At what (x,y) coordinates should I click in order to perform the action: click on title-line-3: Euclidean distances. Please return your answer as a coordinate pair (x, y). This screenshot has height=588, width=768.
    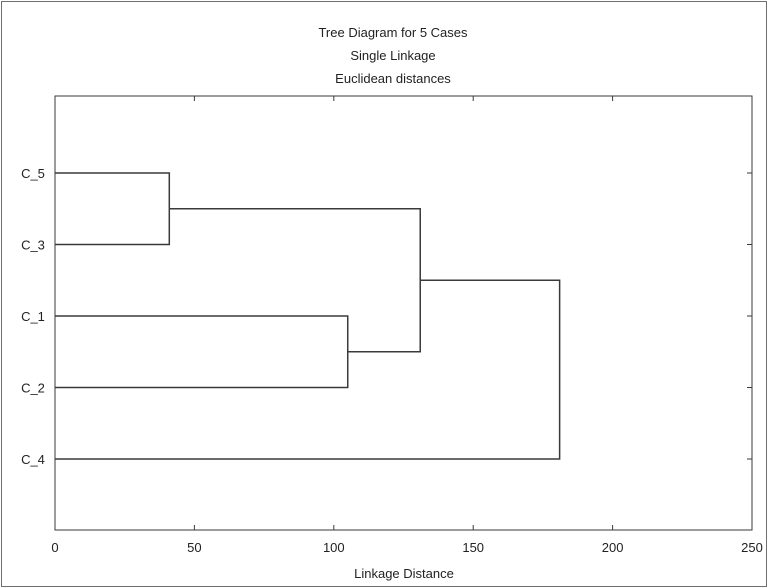
    Looking at the image, I should click on (393, 78).